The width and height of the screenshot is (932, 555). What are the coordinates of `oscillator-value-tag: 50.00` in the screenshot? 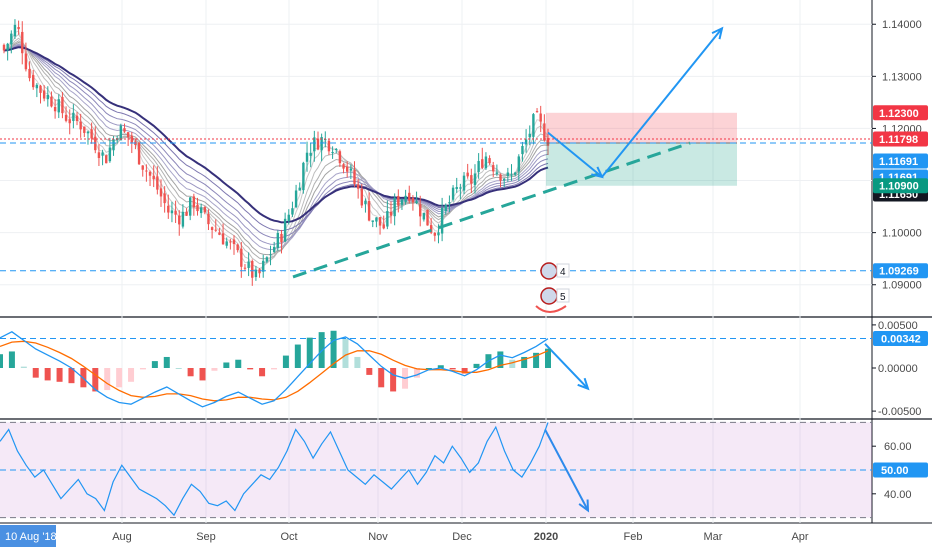 It's located at (900, 470).